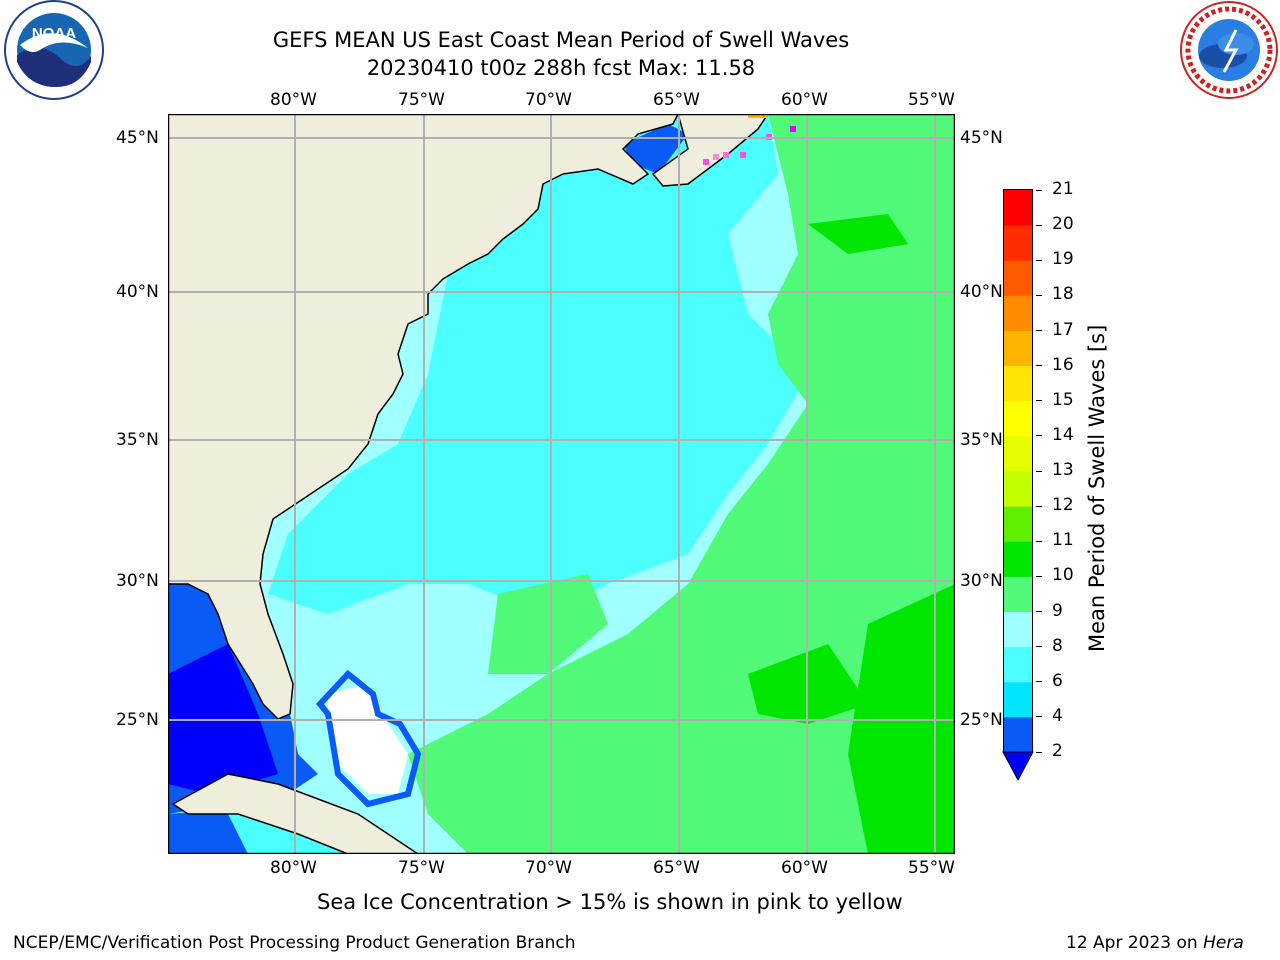 This screenshot has width=1280, height=960. What do you see at coordinates (54, 50) in the screenshot?
I see `noaa-logo: NOAA` at bounding box center [54, 50].